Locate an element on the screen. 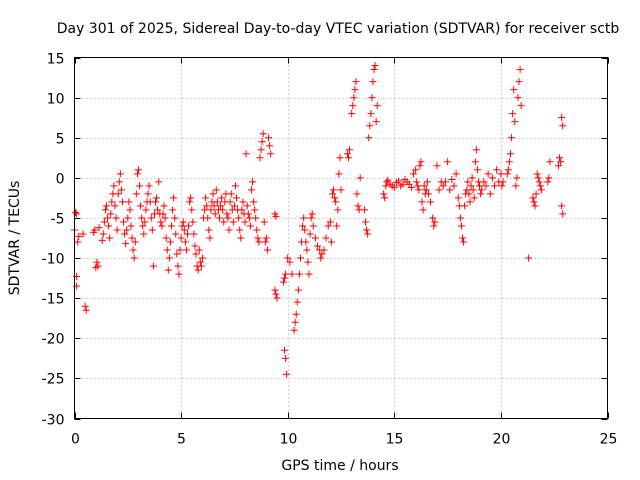 The image size is (640, 480). x-tick-label: 10 is located at coordinates (289, 440).